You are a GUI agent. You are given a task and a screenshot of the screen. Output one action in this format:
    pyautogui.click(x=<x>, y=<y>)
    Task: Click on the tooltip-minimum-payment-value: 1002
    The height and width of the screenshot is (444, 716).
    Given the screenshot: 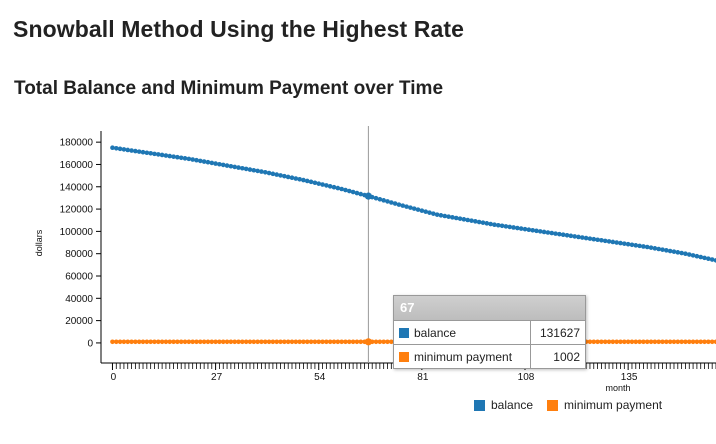 What is the action you would take?
    pyautogui.click(x=557, y=356)
    